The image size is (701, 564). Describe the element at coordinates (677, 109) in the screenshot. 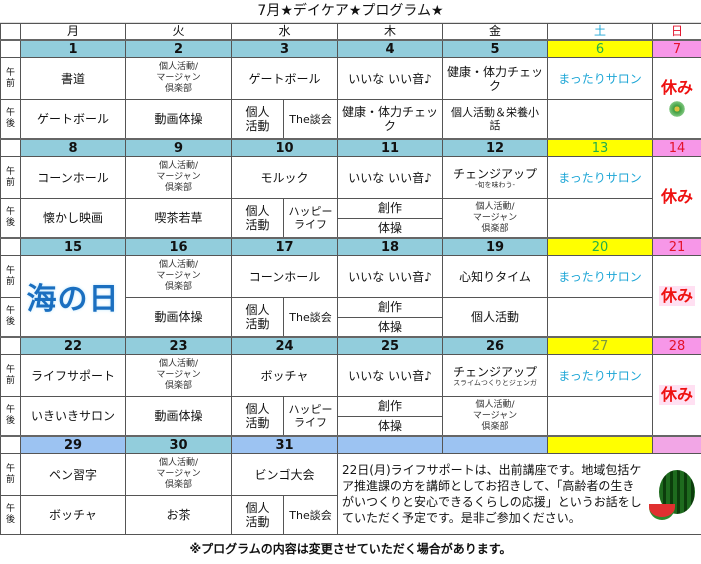

I see `tanabata-icon` at that location.